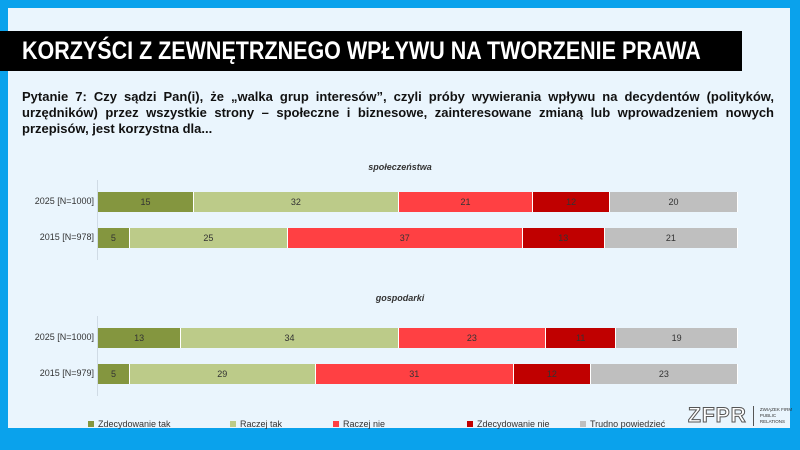 The image size is (800, 450). Describe the element at coordinates (753, 416) in the screenshot. I see `logo-divider` at that location.